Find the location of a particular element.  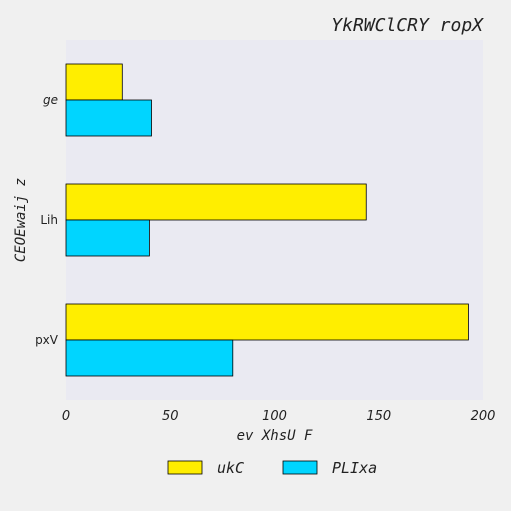

bar-PLIxa-ge is located at coordinates (108, 118).